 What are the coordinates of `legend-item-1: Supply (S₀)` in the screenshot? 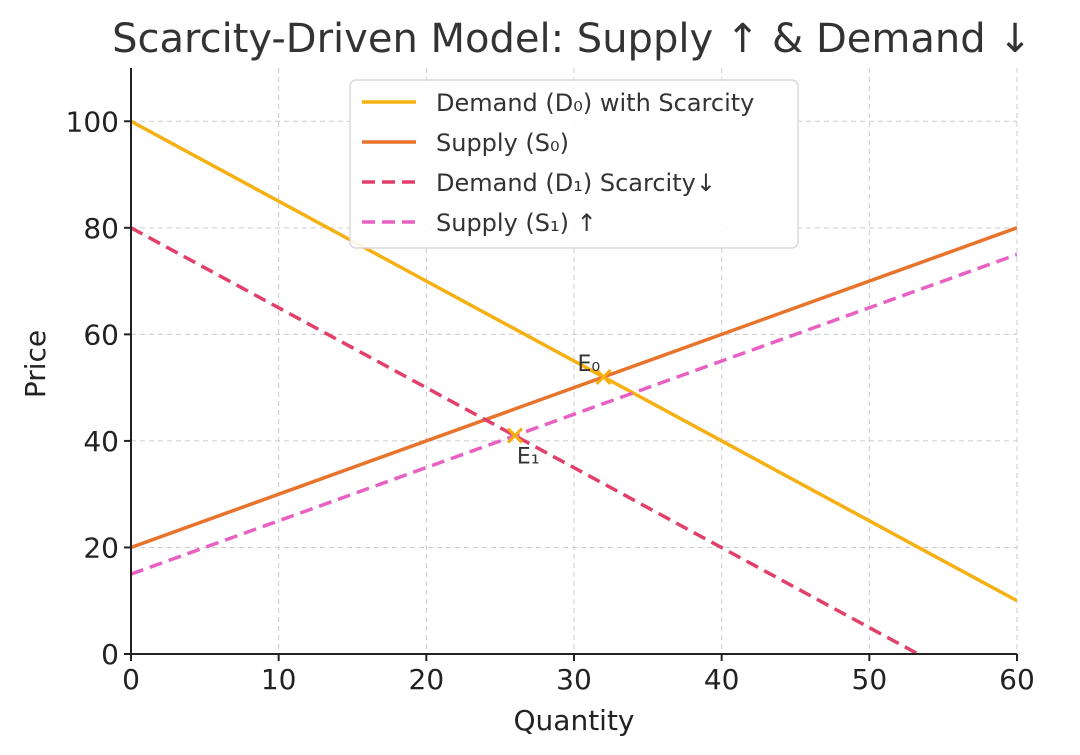 It's located at (465, 143).